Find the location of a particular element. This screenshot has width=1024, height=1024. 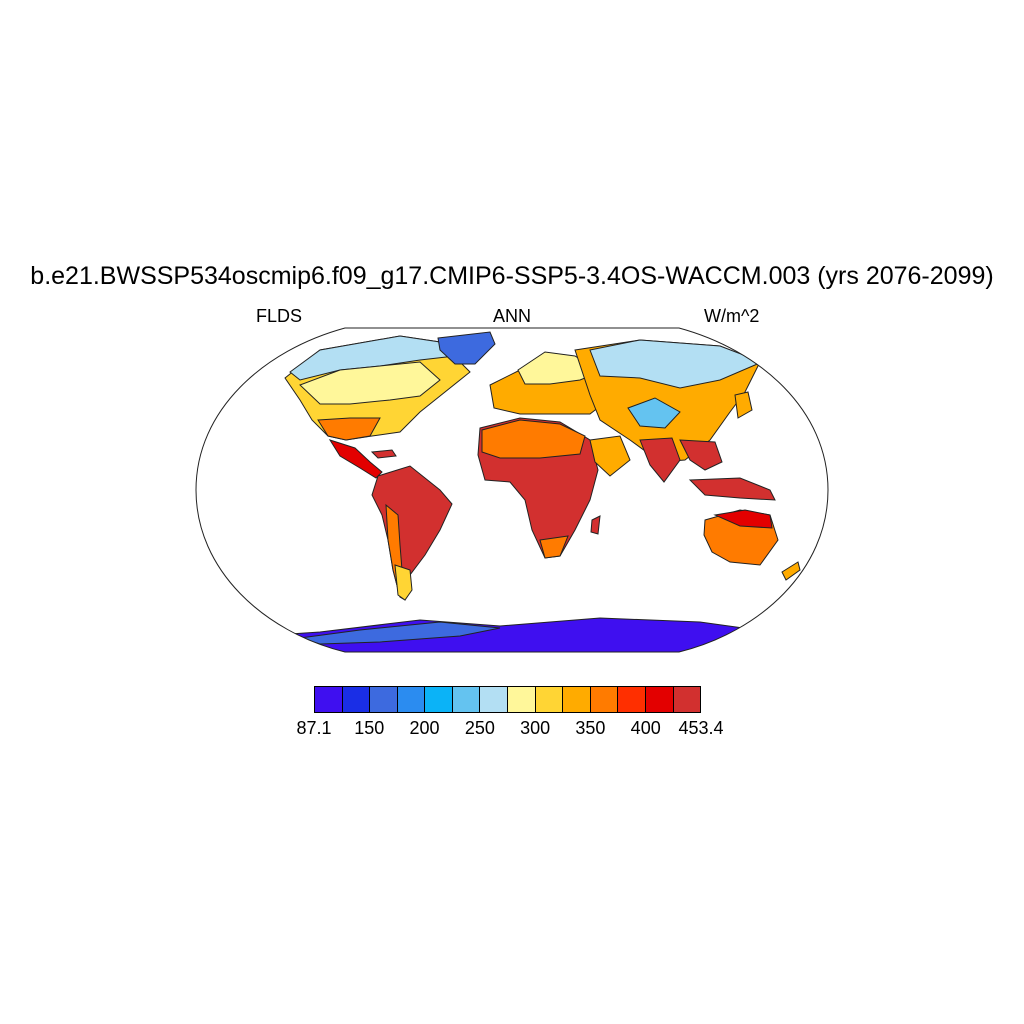

madagascar is located at coordinates (595, 525).